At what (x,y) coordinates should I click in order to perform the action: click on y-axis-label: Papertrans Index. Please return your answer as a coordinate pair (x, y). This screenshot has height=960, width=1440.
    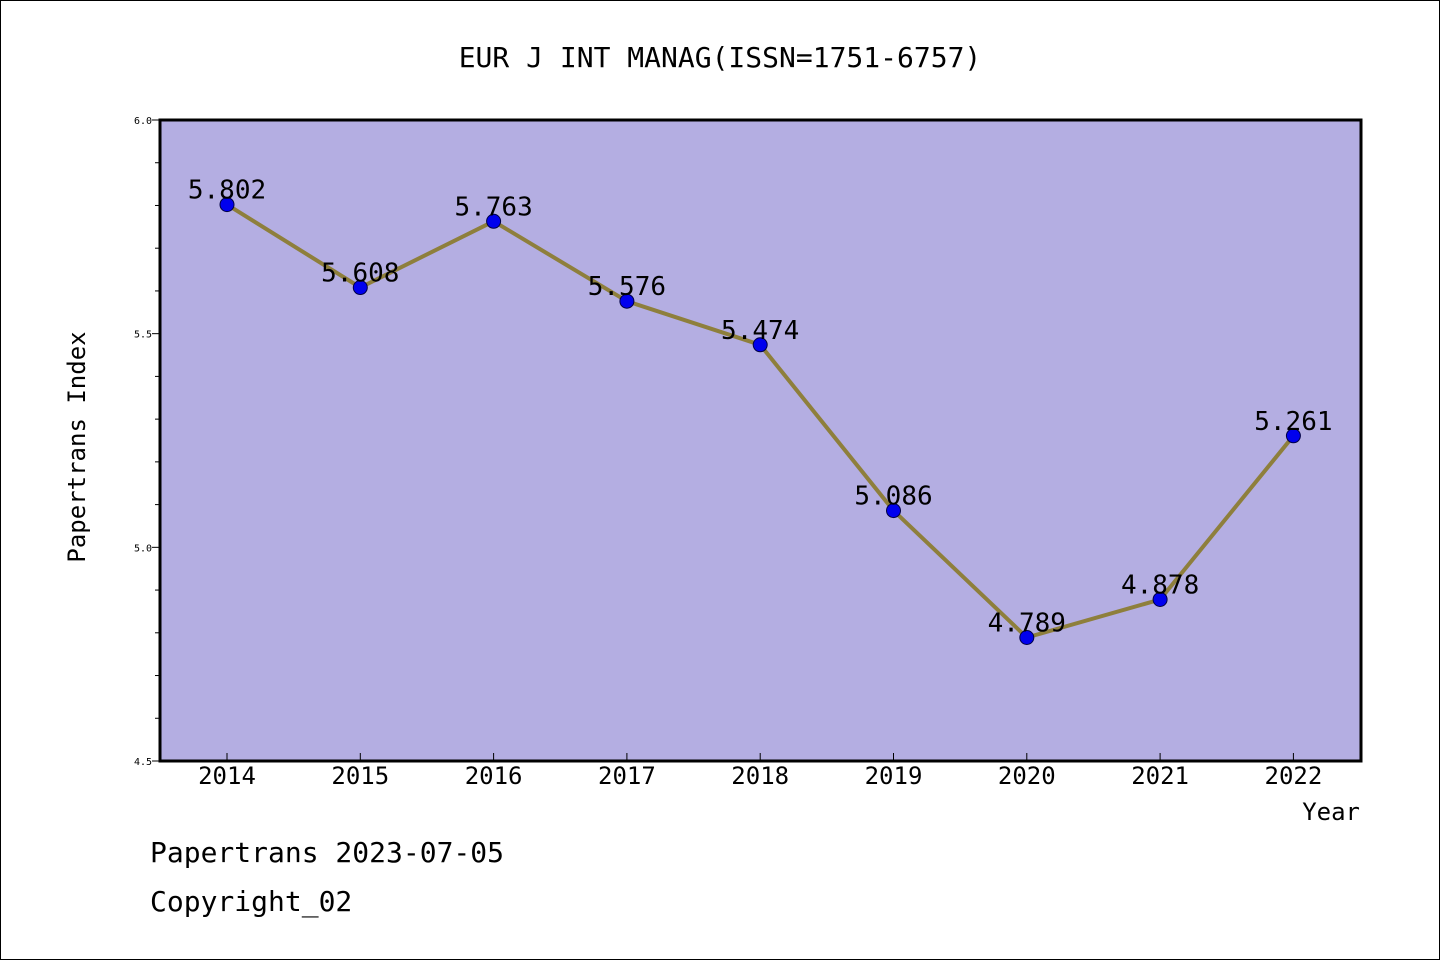
    Looking at the image, I should click on (77, 446).